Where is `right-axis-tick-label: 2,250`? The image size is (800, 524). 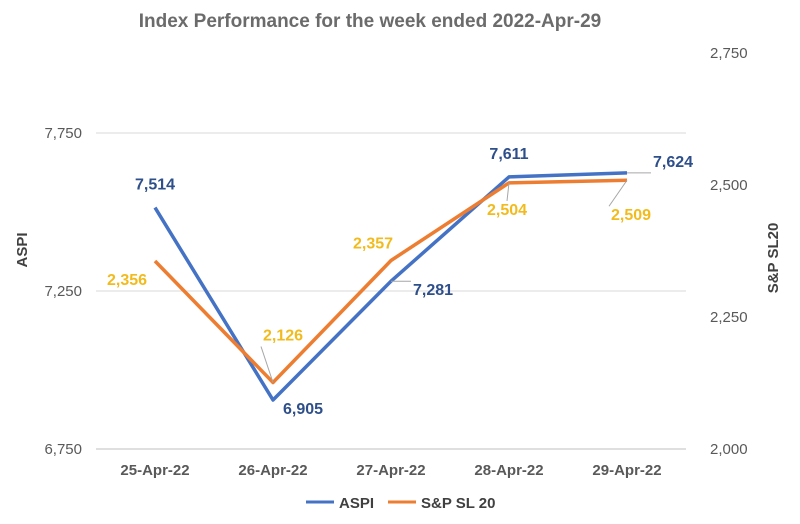 right-axis-tick-label: 2,250 is located at coordinates (729, 317).